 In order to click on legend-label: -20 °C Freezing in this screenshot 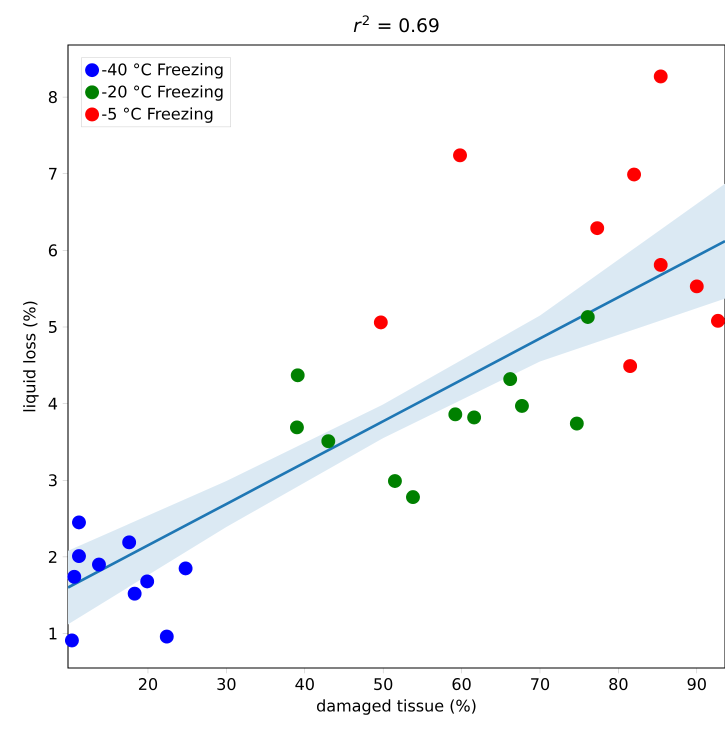, I will do `click(162, 93)`.